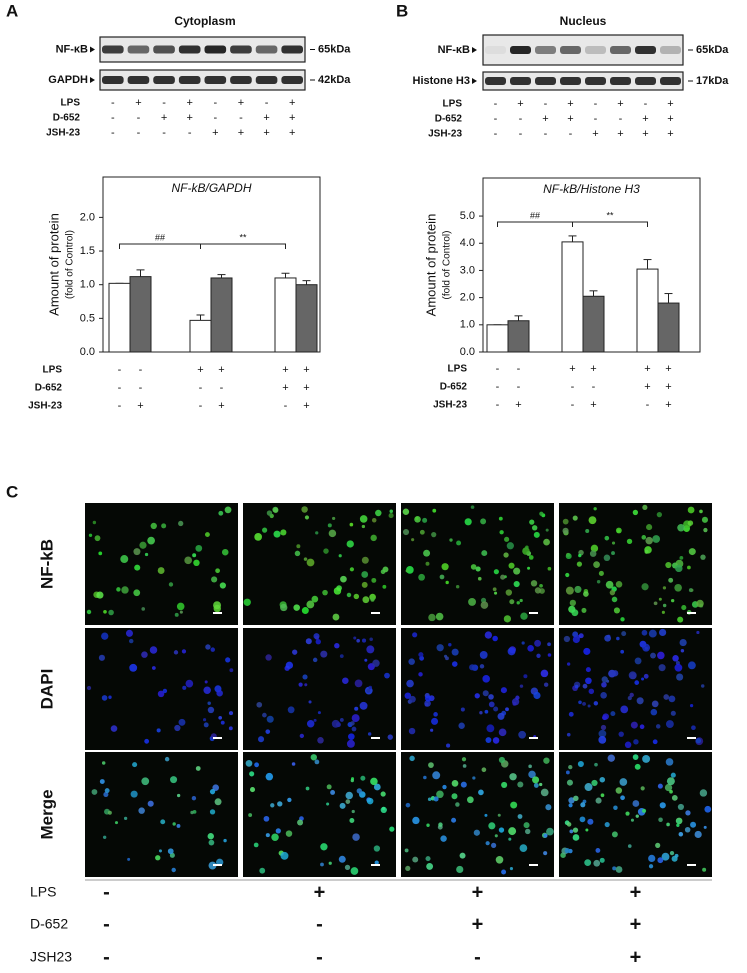 The height and width of the screenshot is (973, 747). Describe the element at coordinates (467, 243) in the screenshot. I see `y-tick-label: 4.0` at that location.